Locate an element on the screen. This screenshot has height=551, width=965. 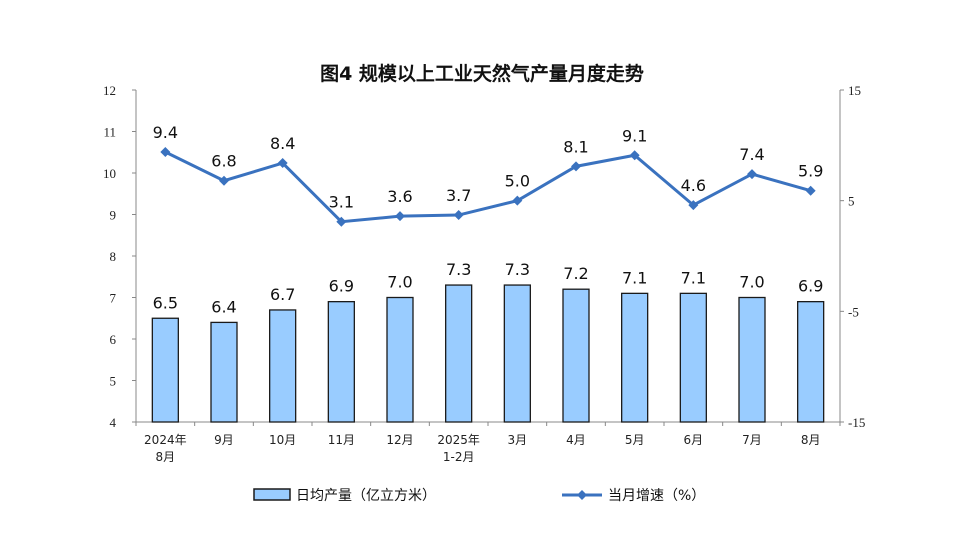
y-left-tick-label: 7 is located at coordinates (113, 298).